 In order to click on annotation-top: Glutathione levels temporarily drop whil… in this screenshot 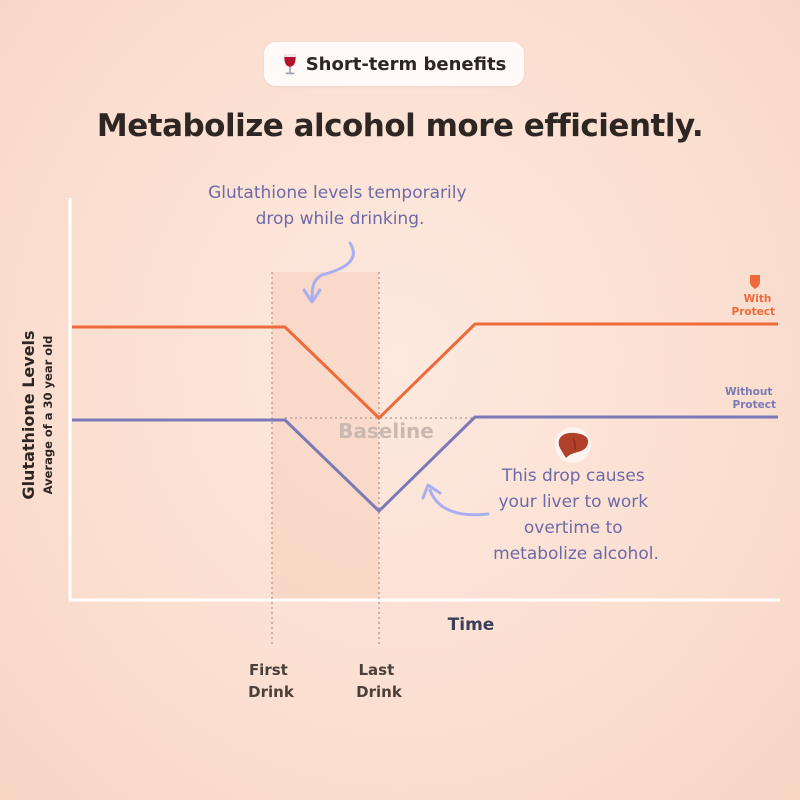, I will do `click(340, 206)`.